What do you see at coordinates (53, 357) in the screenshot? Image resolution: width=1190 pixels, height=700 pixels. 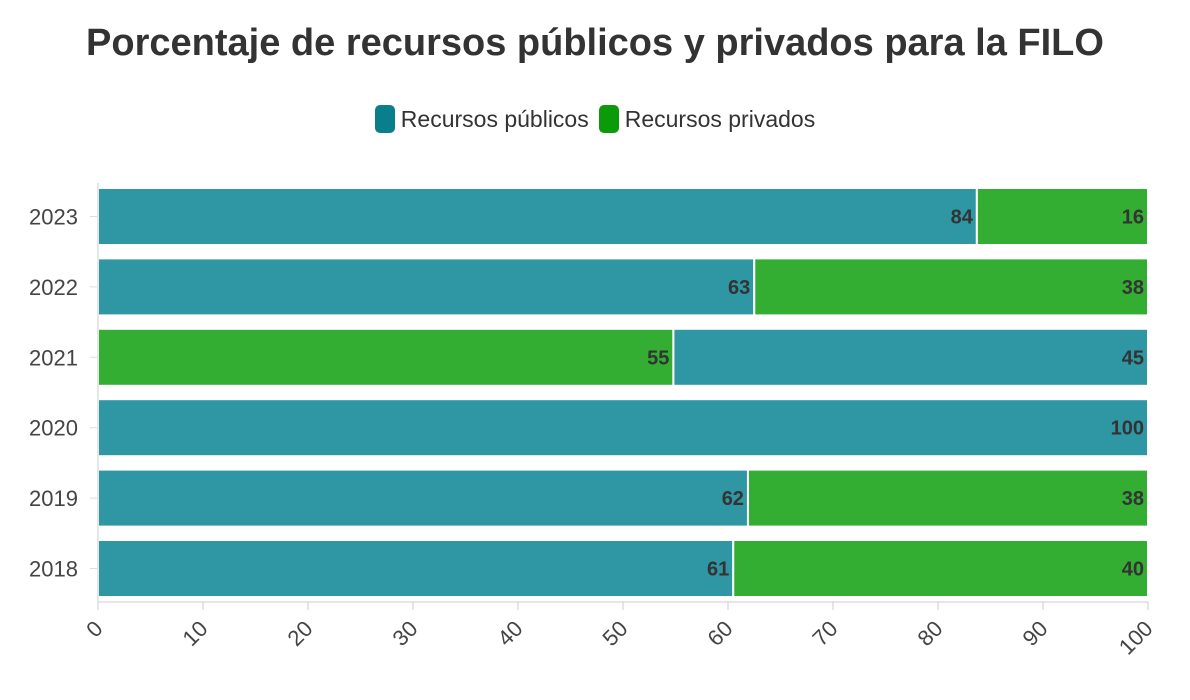 I see `y-tick-label-2021: 2021` at bounding box center [53, 357].